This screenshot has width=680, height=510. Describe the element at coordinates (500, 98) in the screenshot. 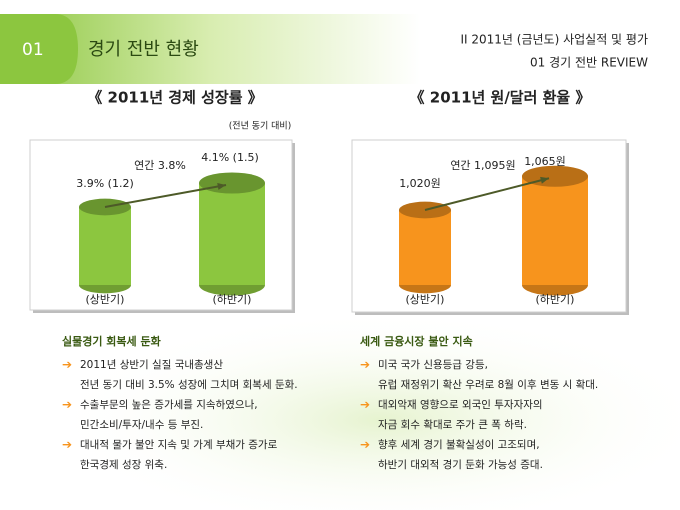

I see `chart-title: 《 2011년 원/달러 환율 》` at that location.